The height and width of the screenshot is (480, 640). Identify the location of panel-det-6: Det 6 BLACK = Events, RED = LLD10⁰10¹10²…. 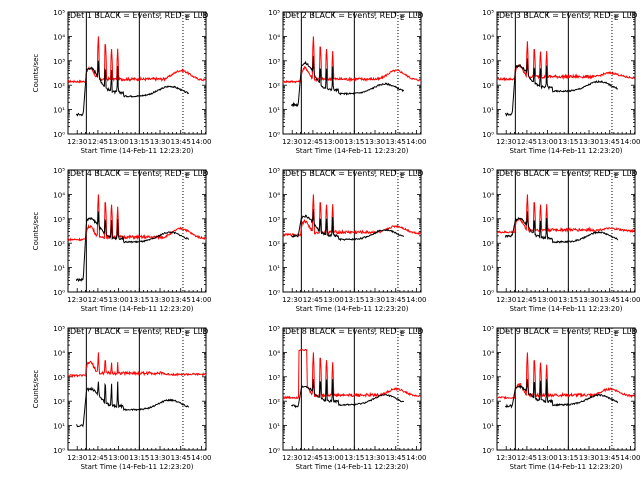
(561, 240).